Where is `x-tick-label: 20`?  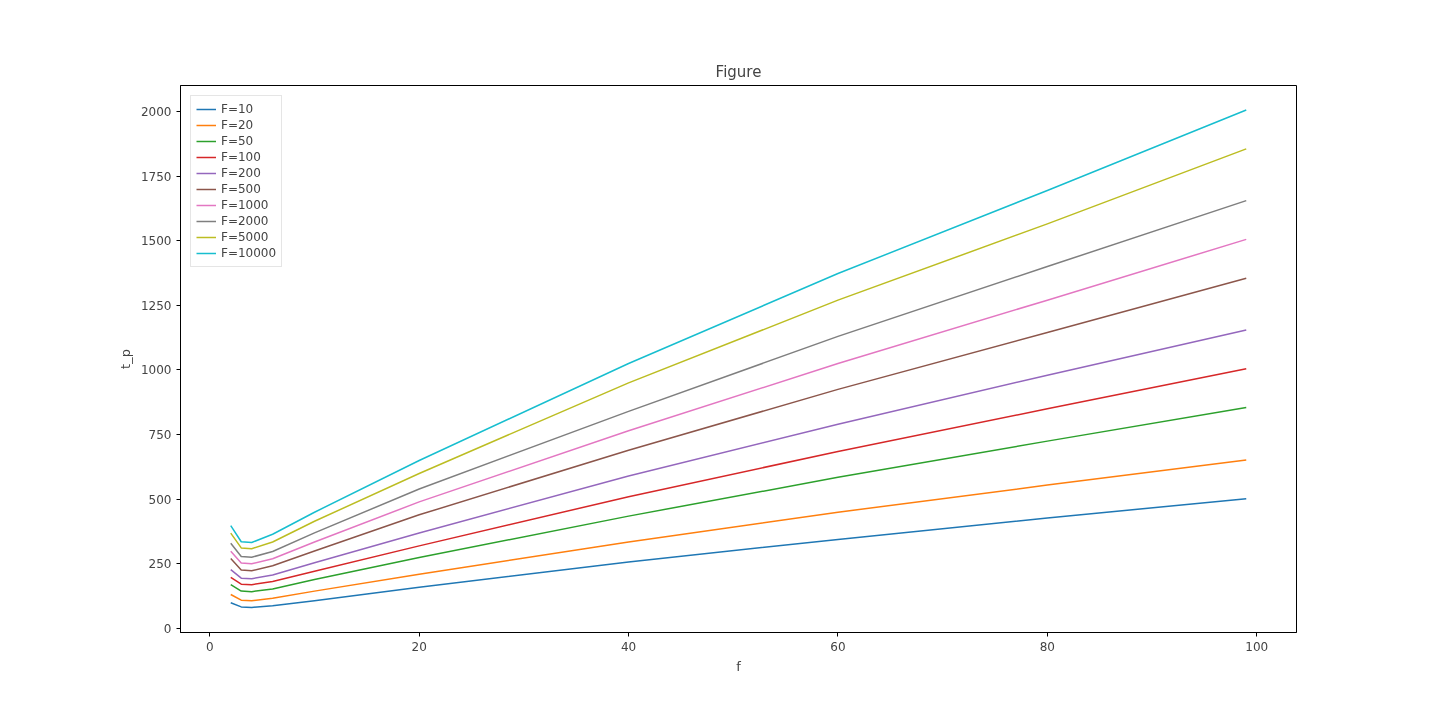 x-tick-label: 20 is located at coordinates (419, 646).